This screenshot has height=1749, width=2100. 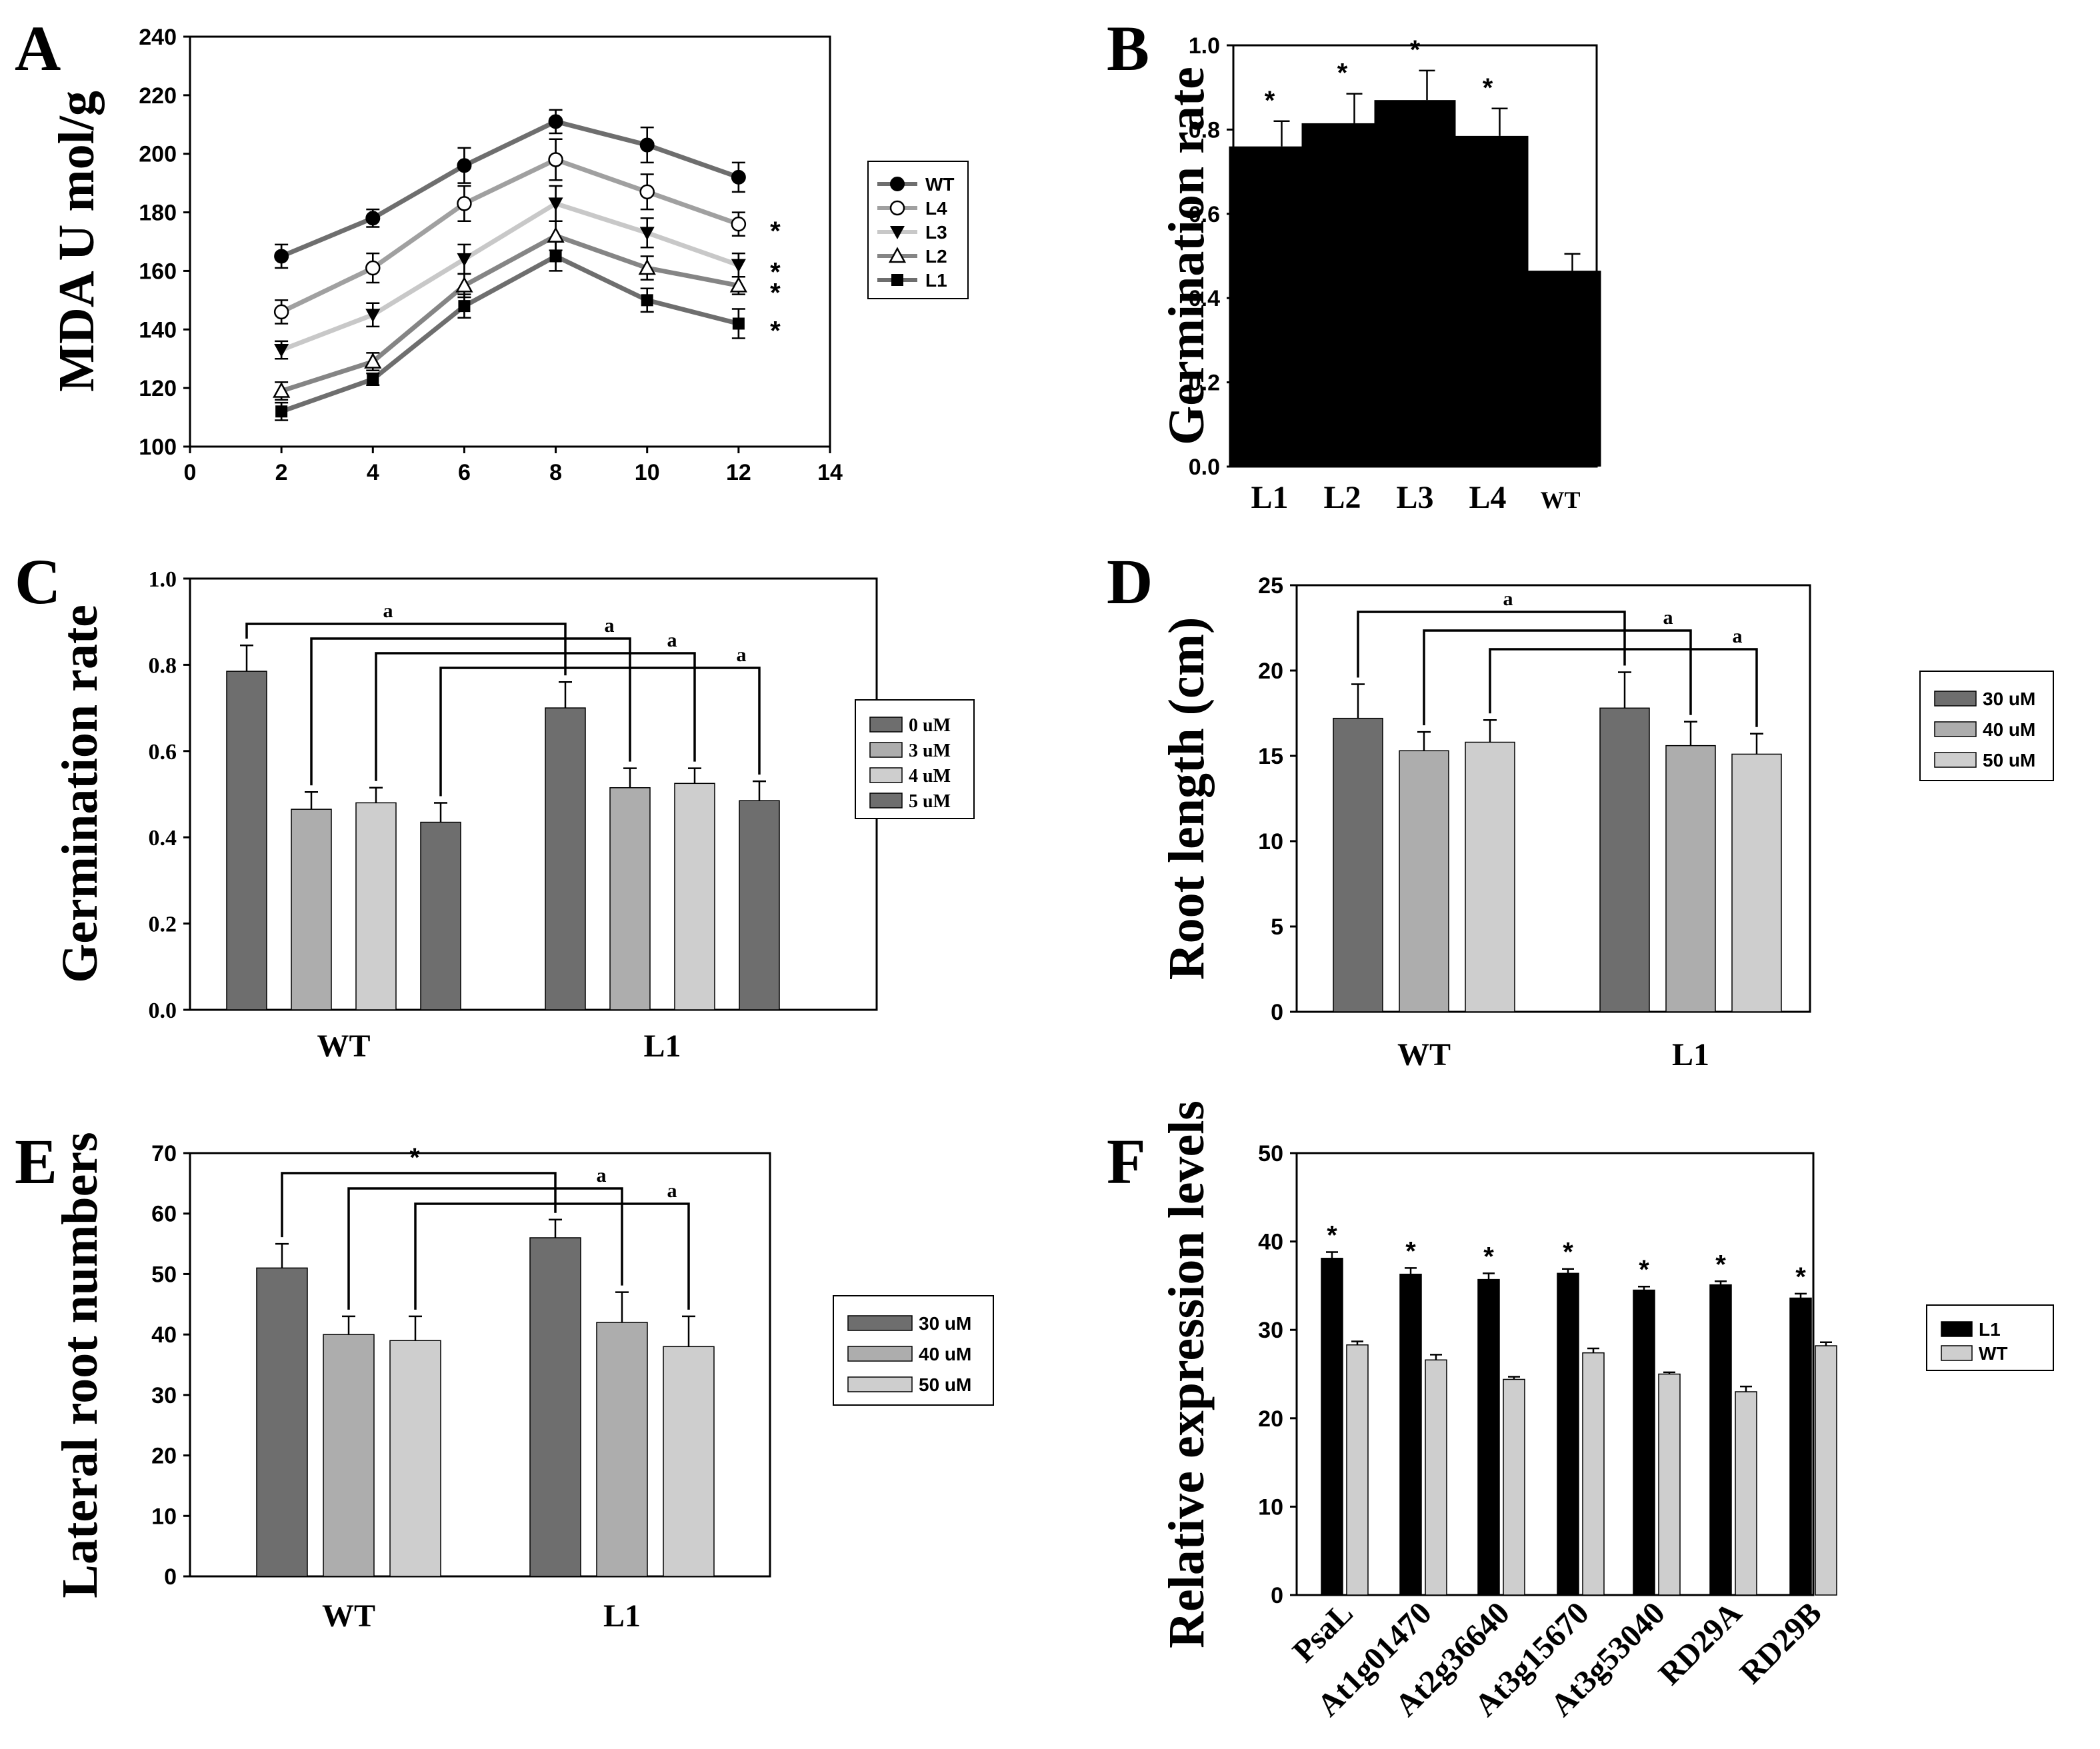 What do you see at coordinates (38, 48) in the screenshot?
I see `panel-label: A` at bounding box center [38, 48].